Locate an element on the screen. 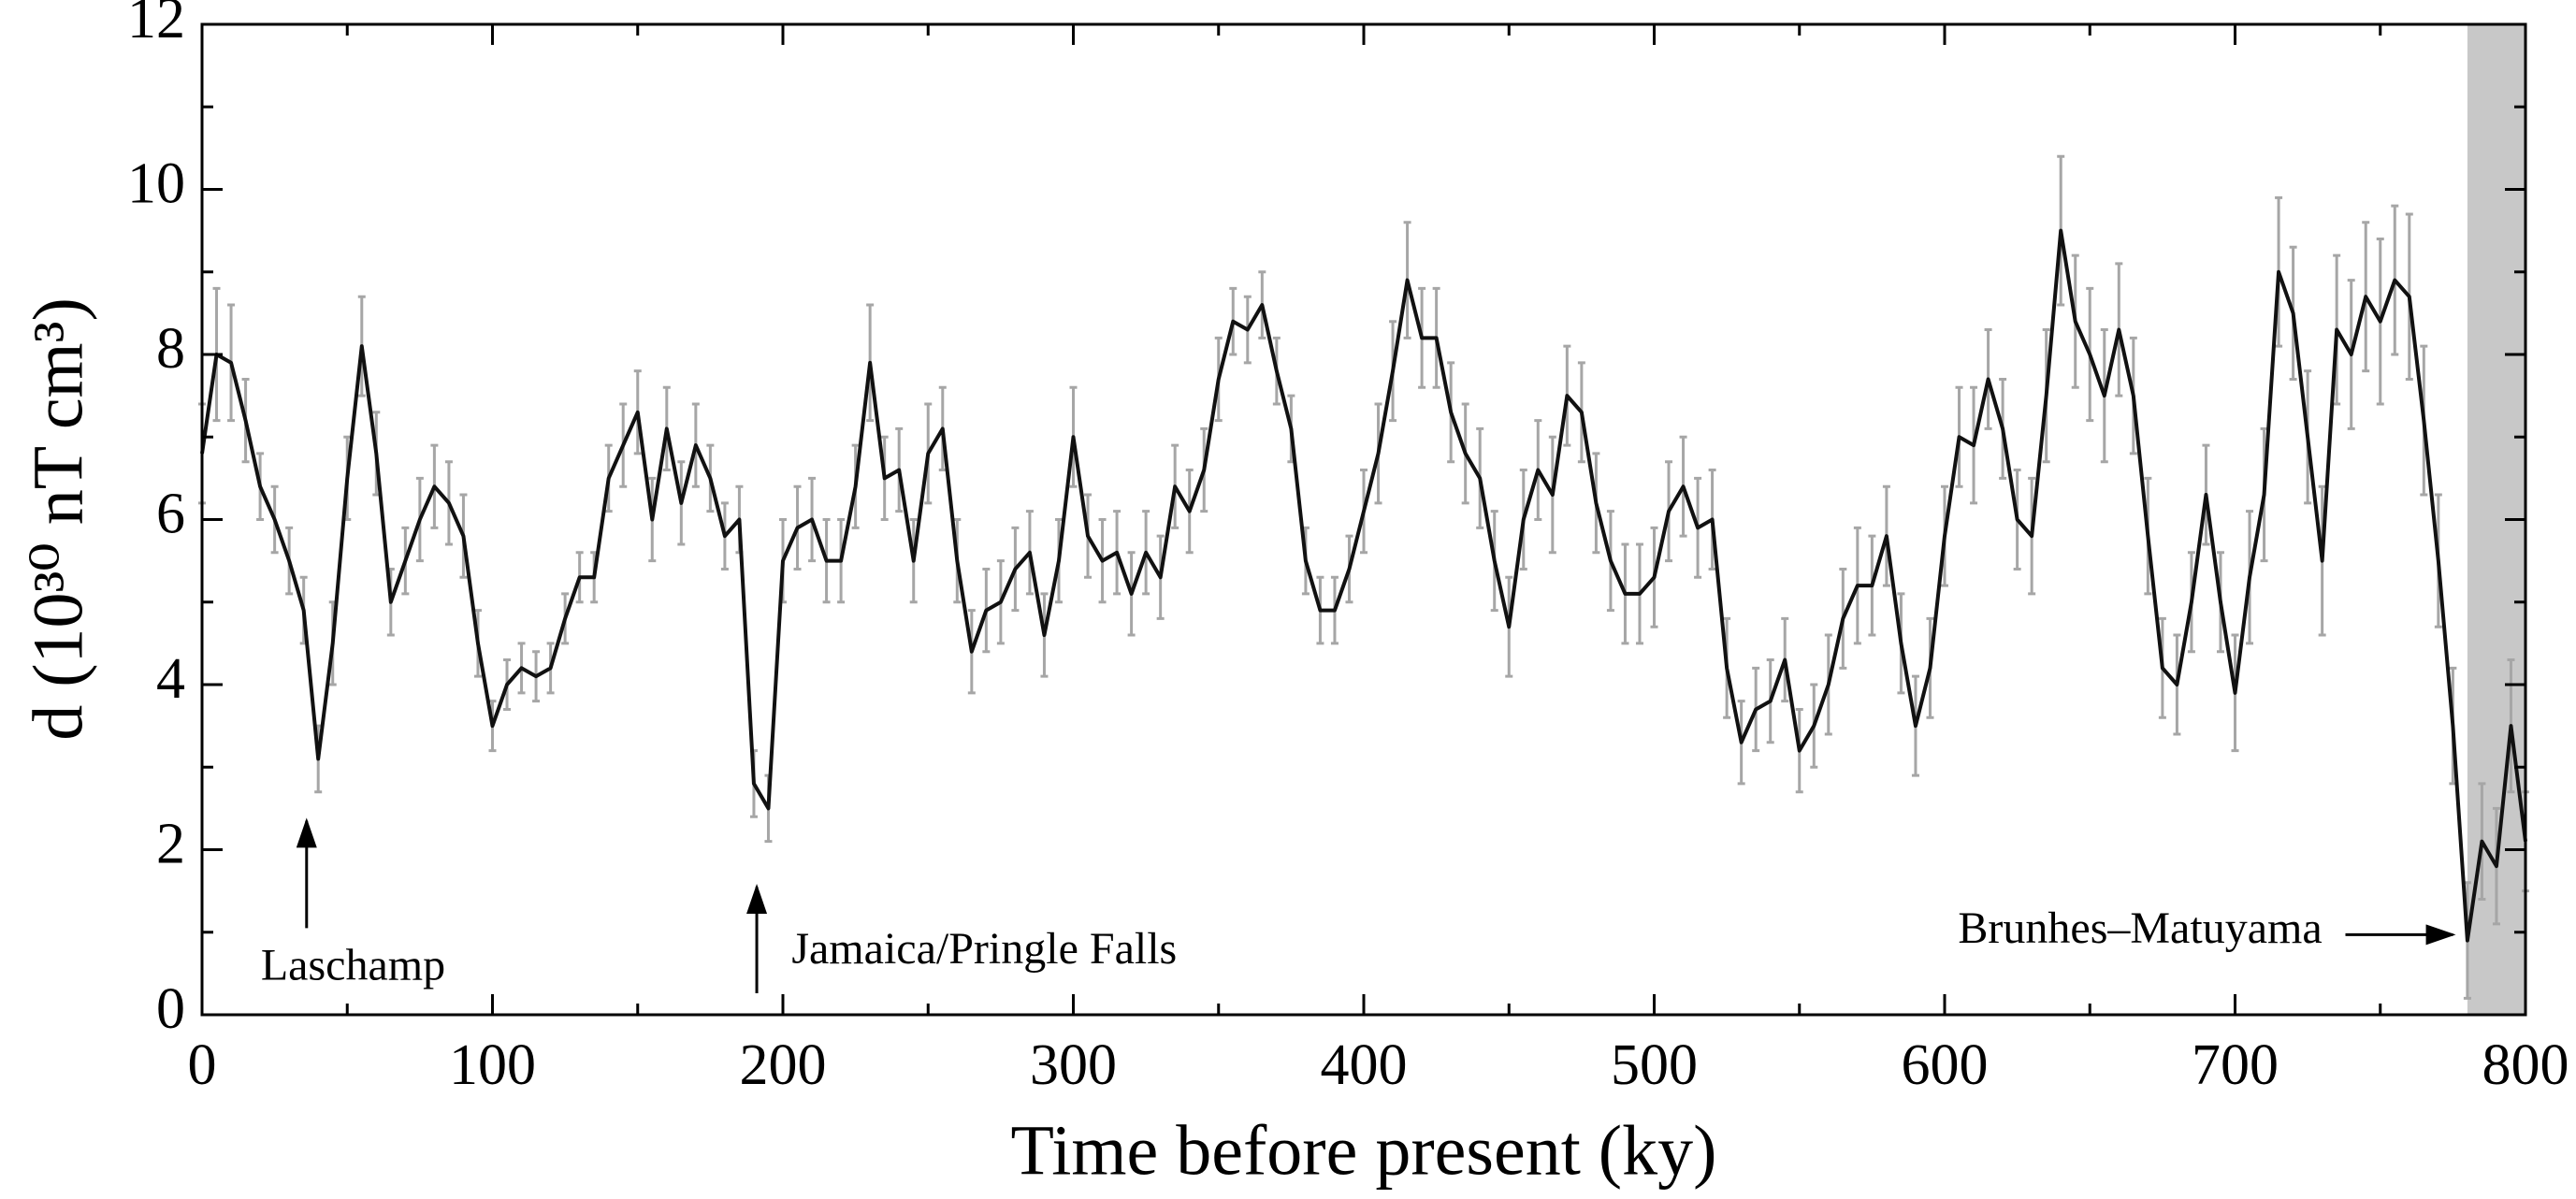  x-tick-label: 100 is located at coordinates (492, 1065).